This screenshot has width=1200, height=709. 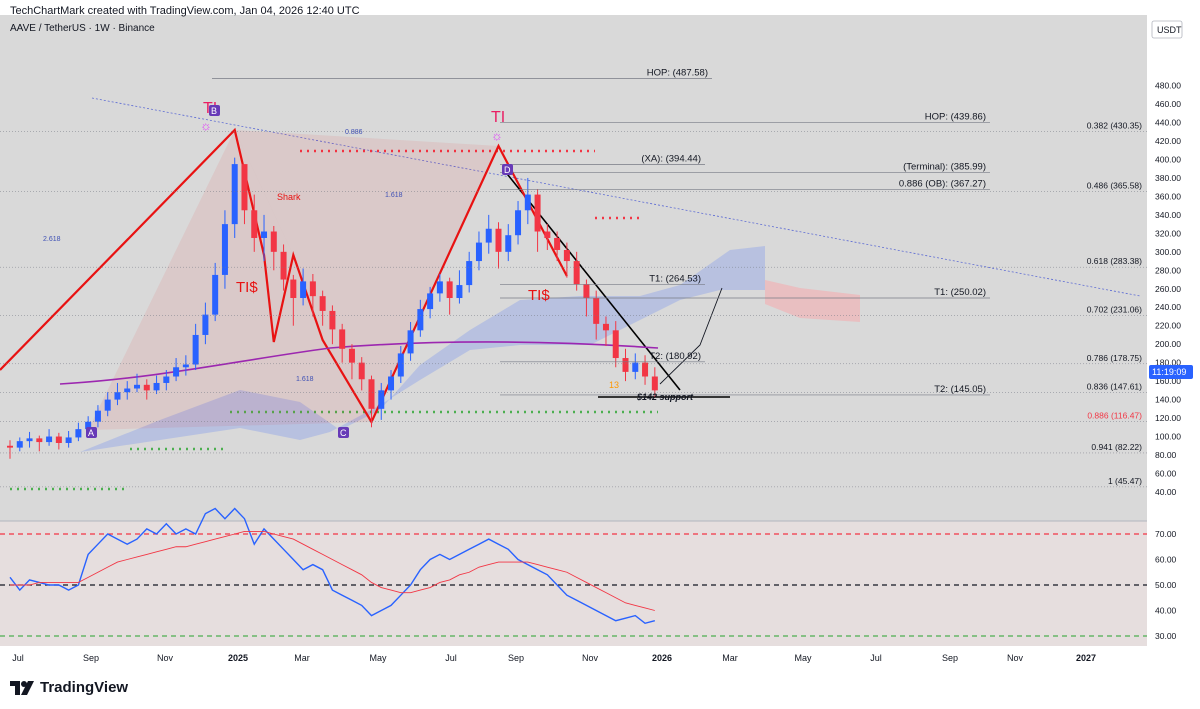 I want to click on currency-label: USDT, so click(x=1169, y=30).